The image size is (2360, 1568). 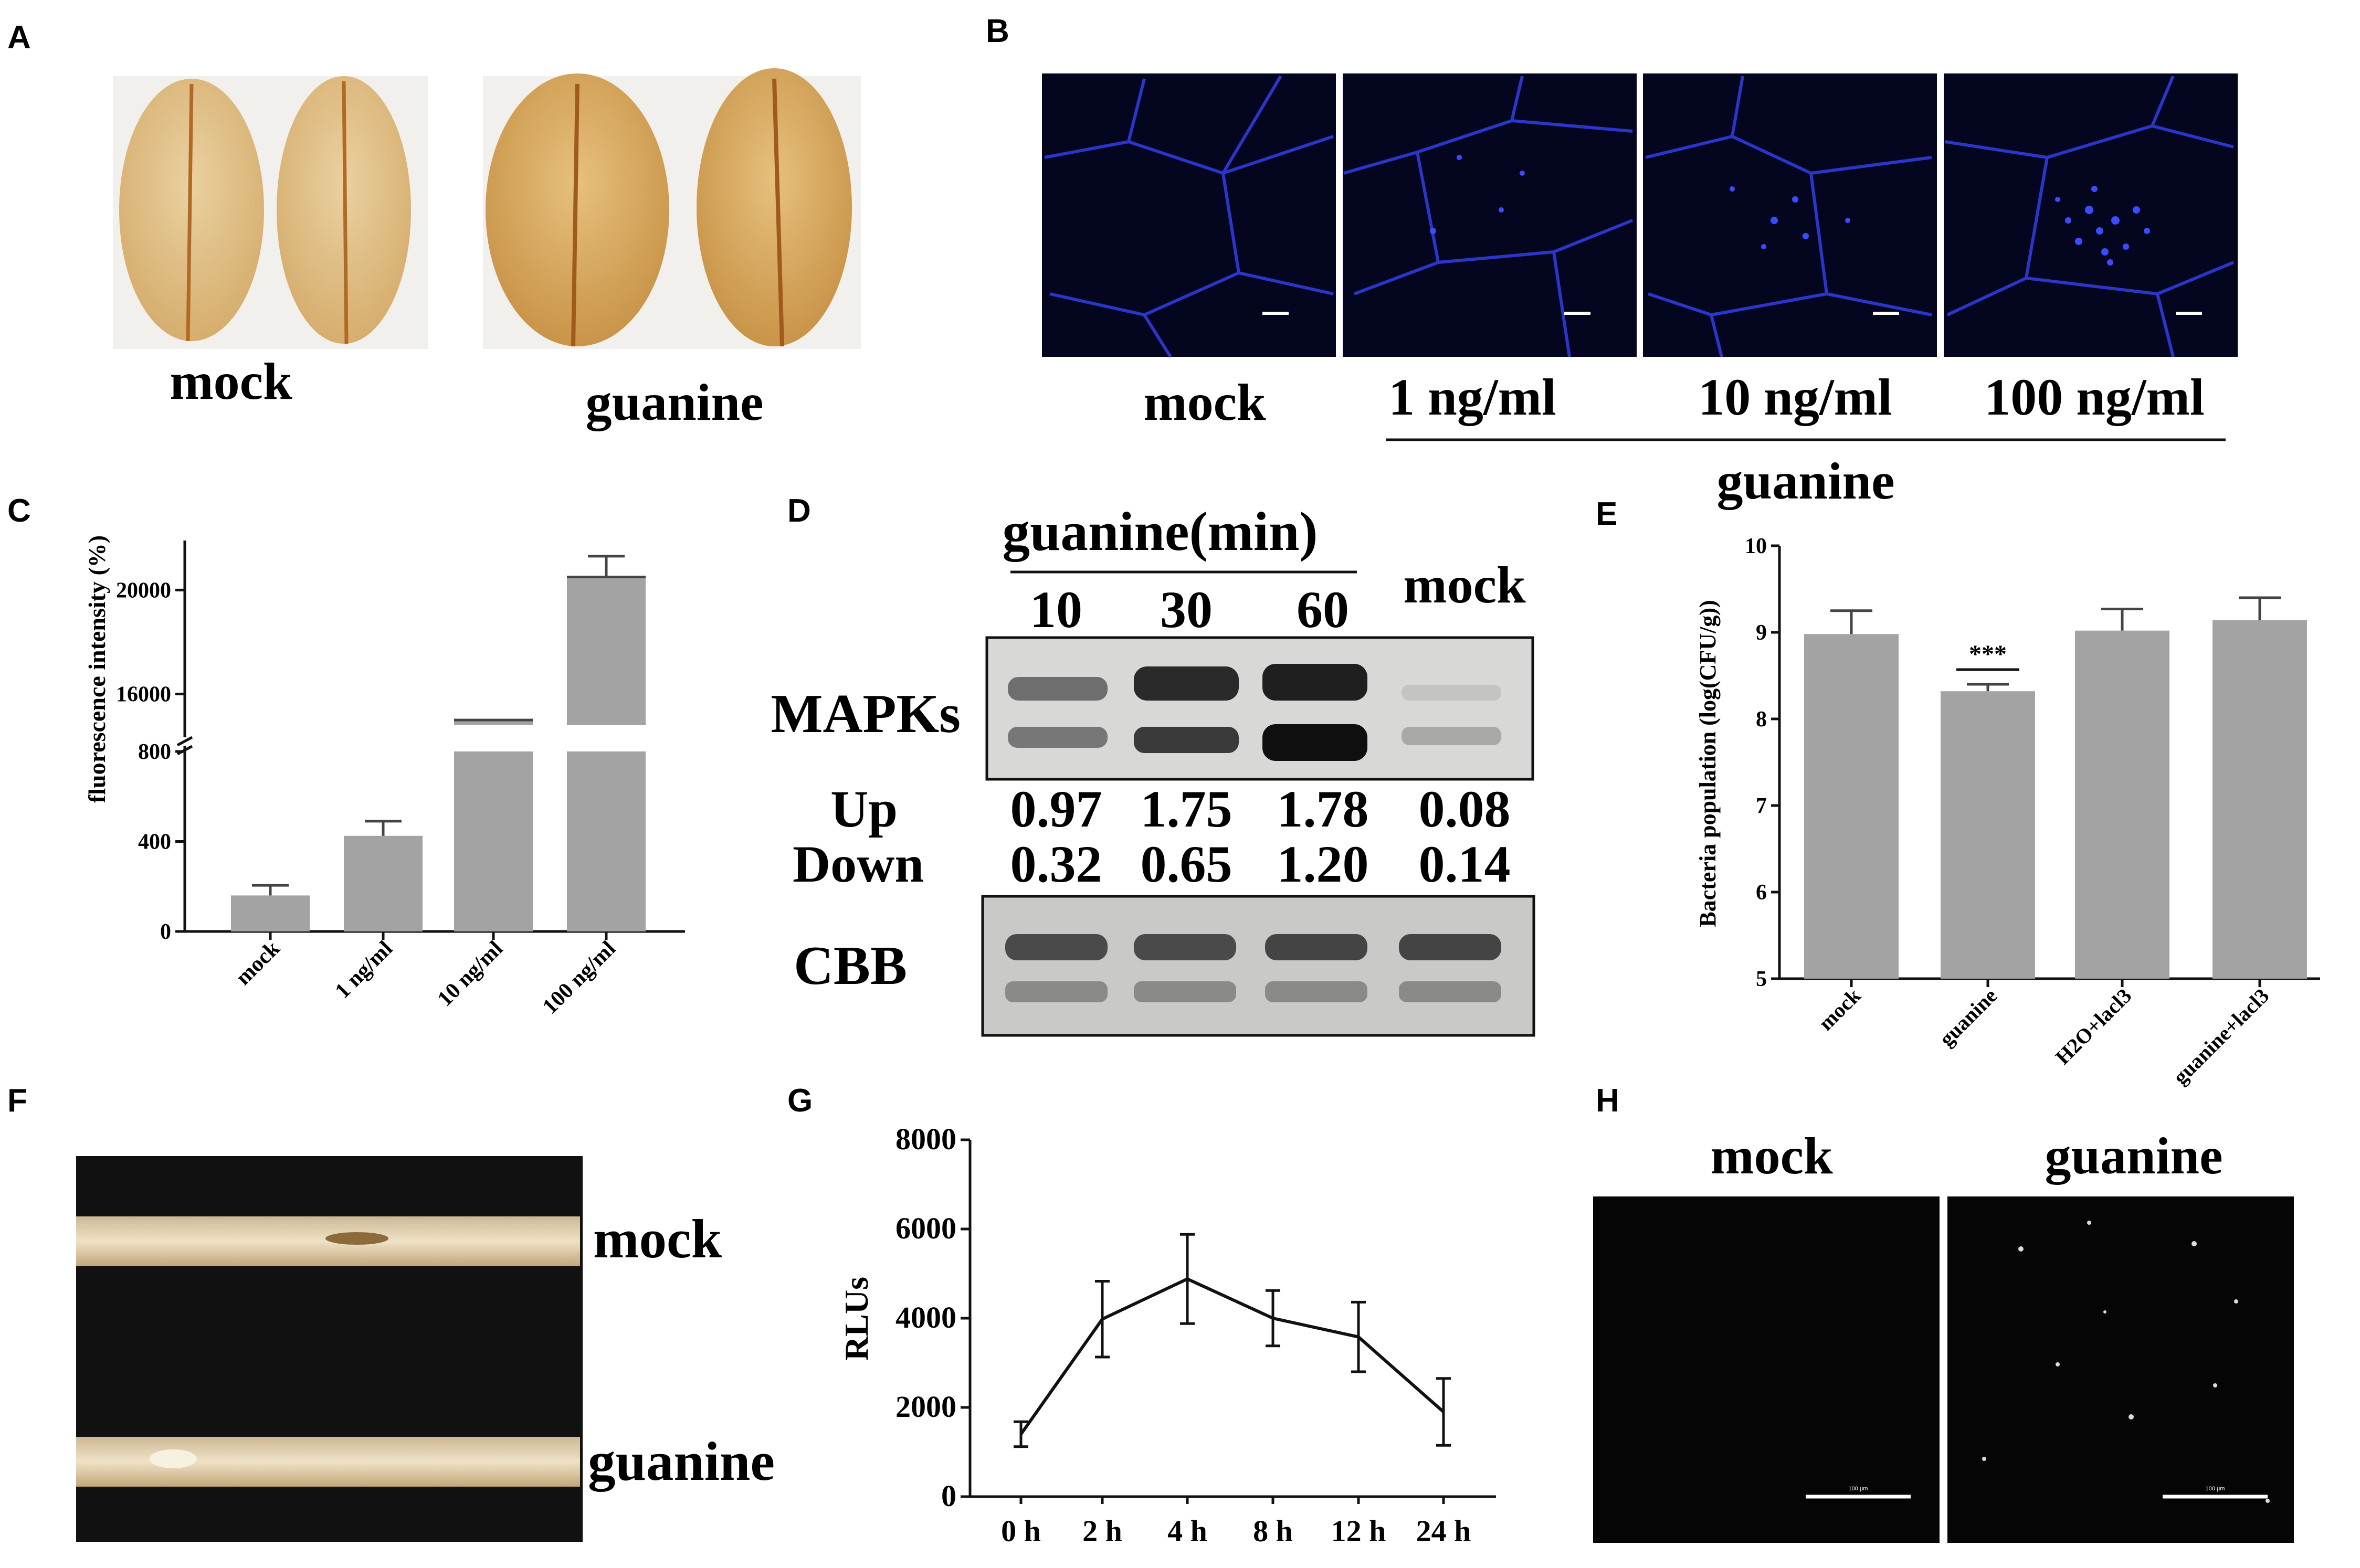 I want to click on y-tick-label: 9, so click(x=1761, y=633).